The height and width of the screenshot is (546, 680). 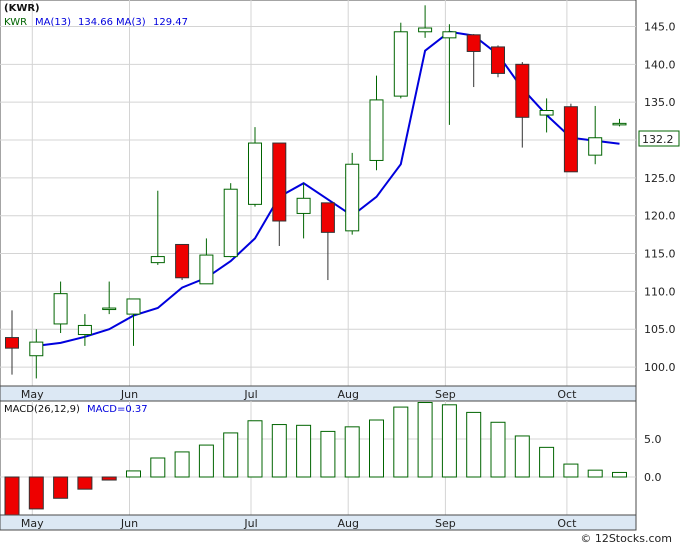 What do you see at coordinates (22, 8) in the screenshot?
I see `chart-title: (KWR)` at bounding box center [22, 8].